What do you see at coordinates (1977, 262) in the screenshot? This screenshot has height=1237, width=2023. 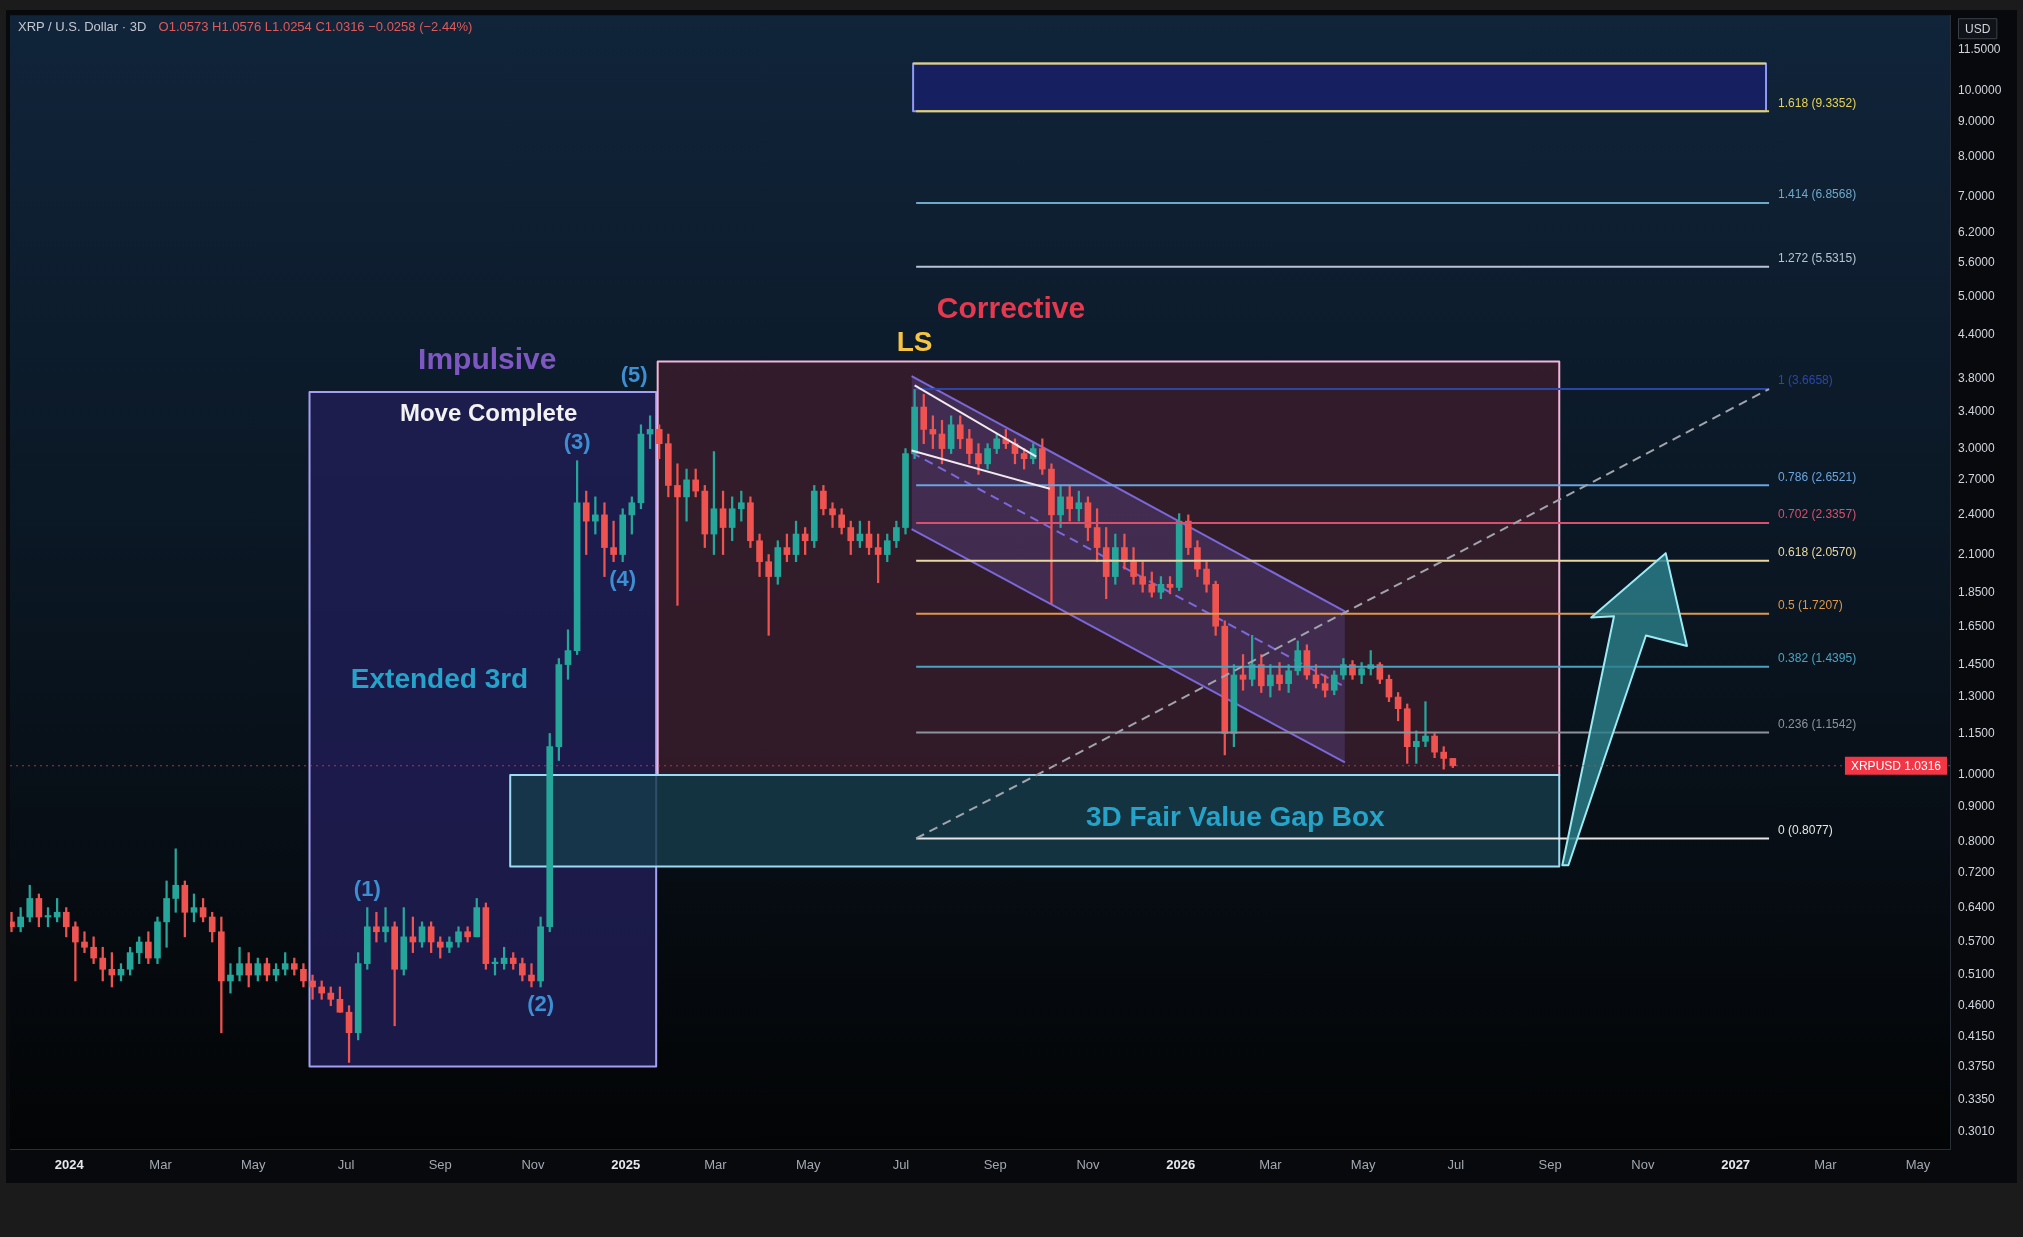 I see `y-tick-label: 5.6000` at bounding box center [1977, 262].